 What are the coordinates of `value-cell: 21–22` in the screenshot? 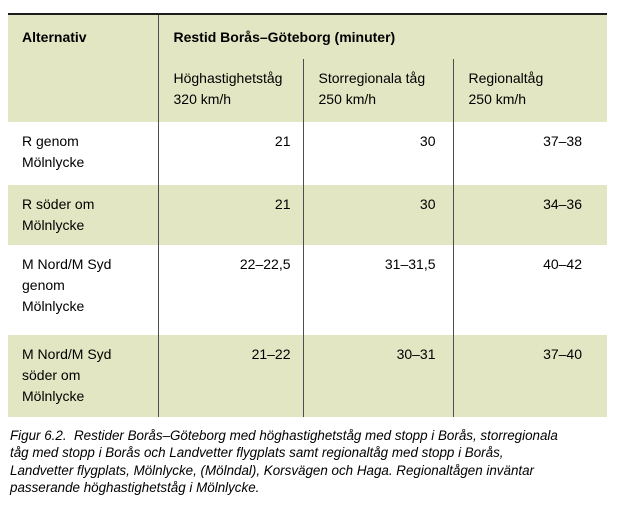 It's located at (271, 354).